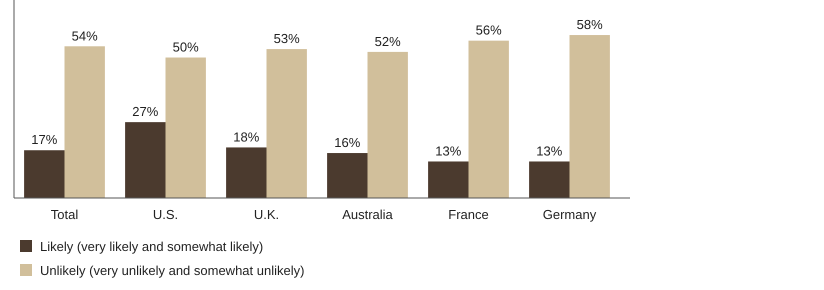 Image resolution: width=824 pixels, height=290 pixels. Describe the element at coordinates (468, 214) in the screenshot. I see `x-tick-label: France` at that location.